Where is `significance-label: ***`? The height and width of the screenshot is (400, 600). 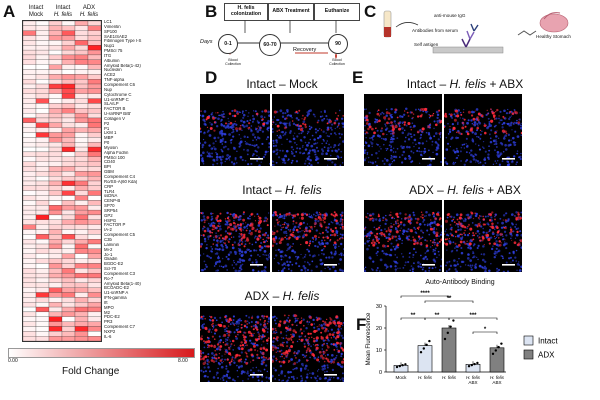
significance-label: *** is located at coordinates (473, 316).